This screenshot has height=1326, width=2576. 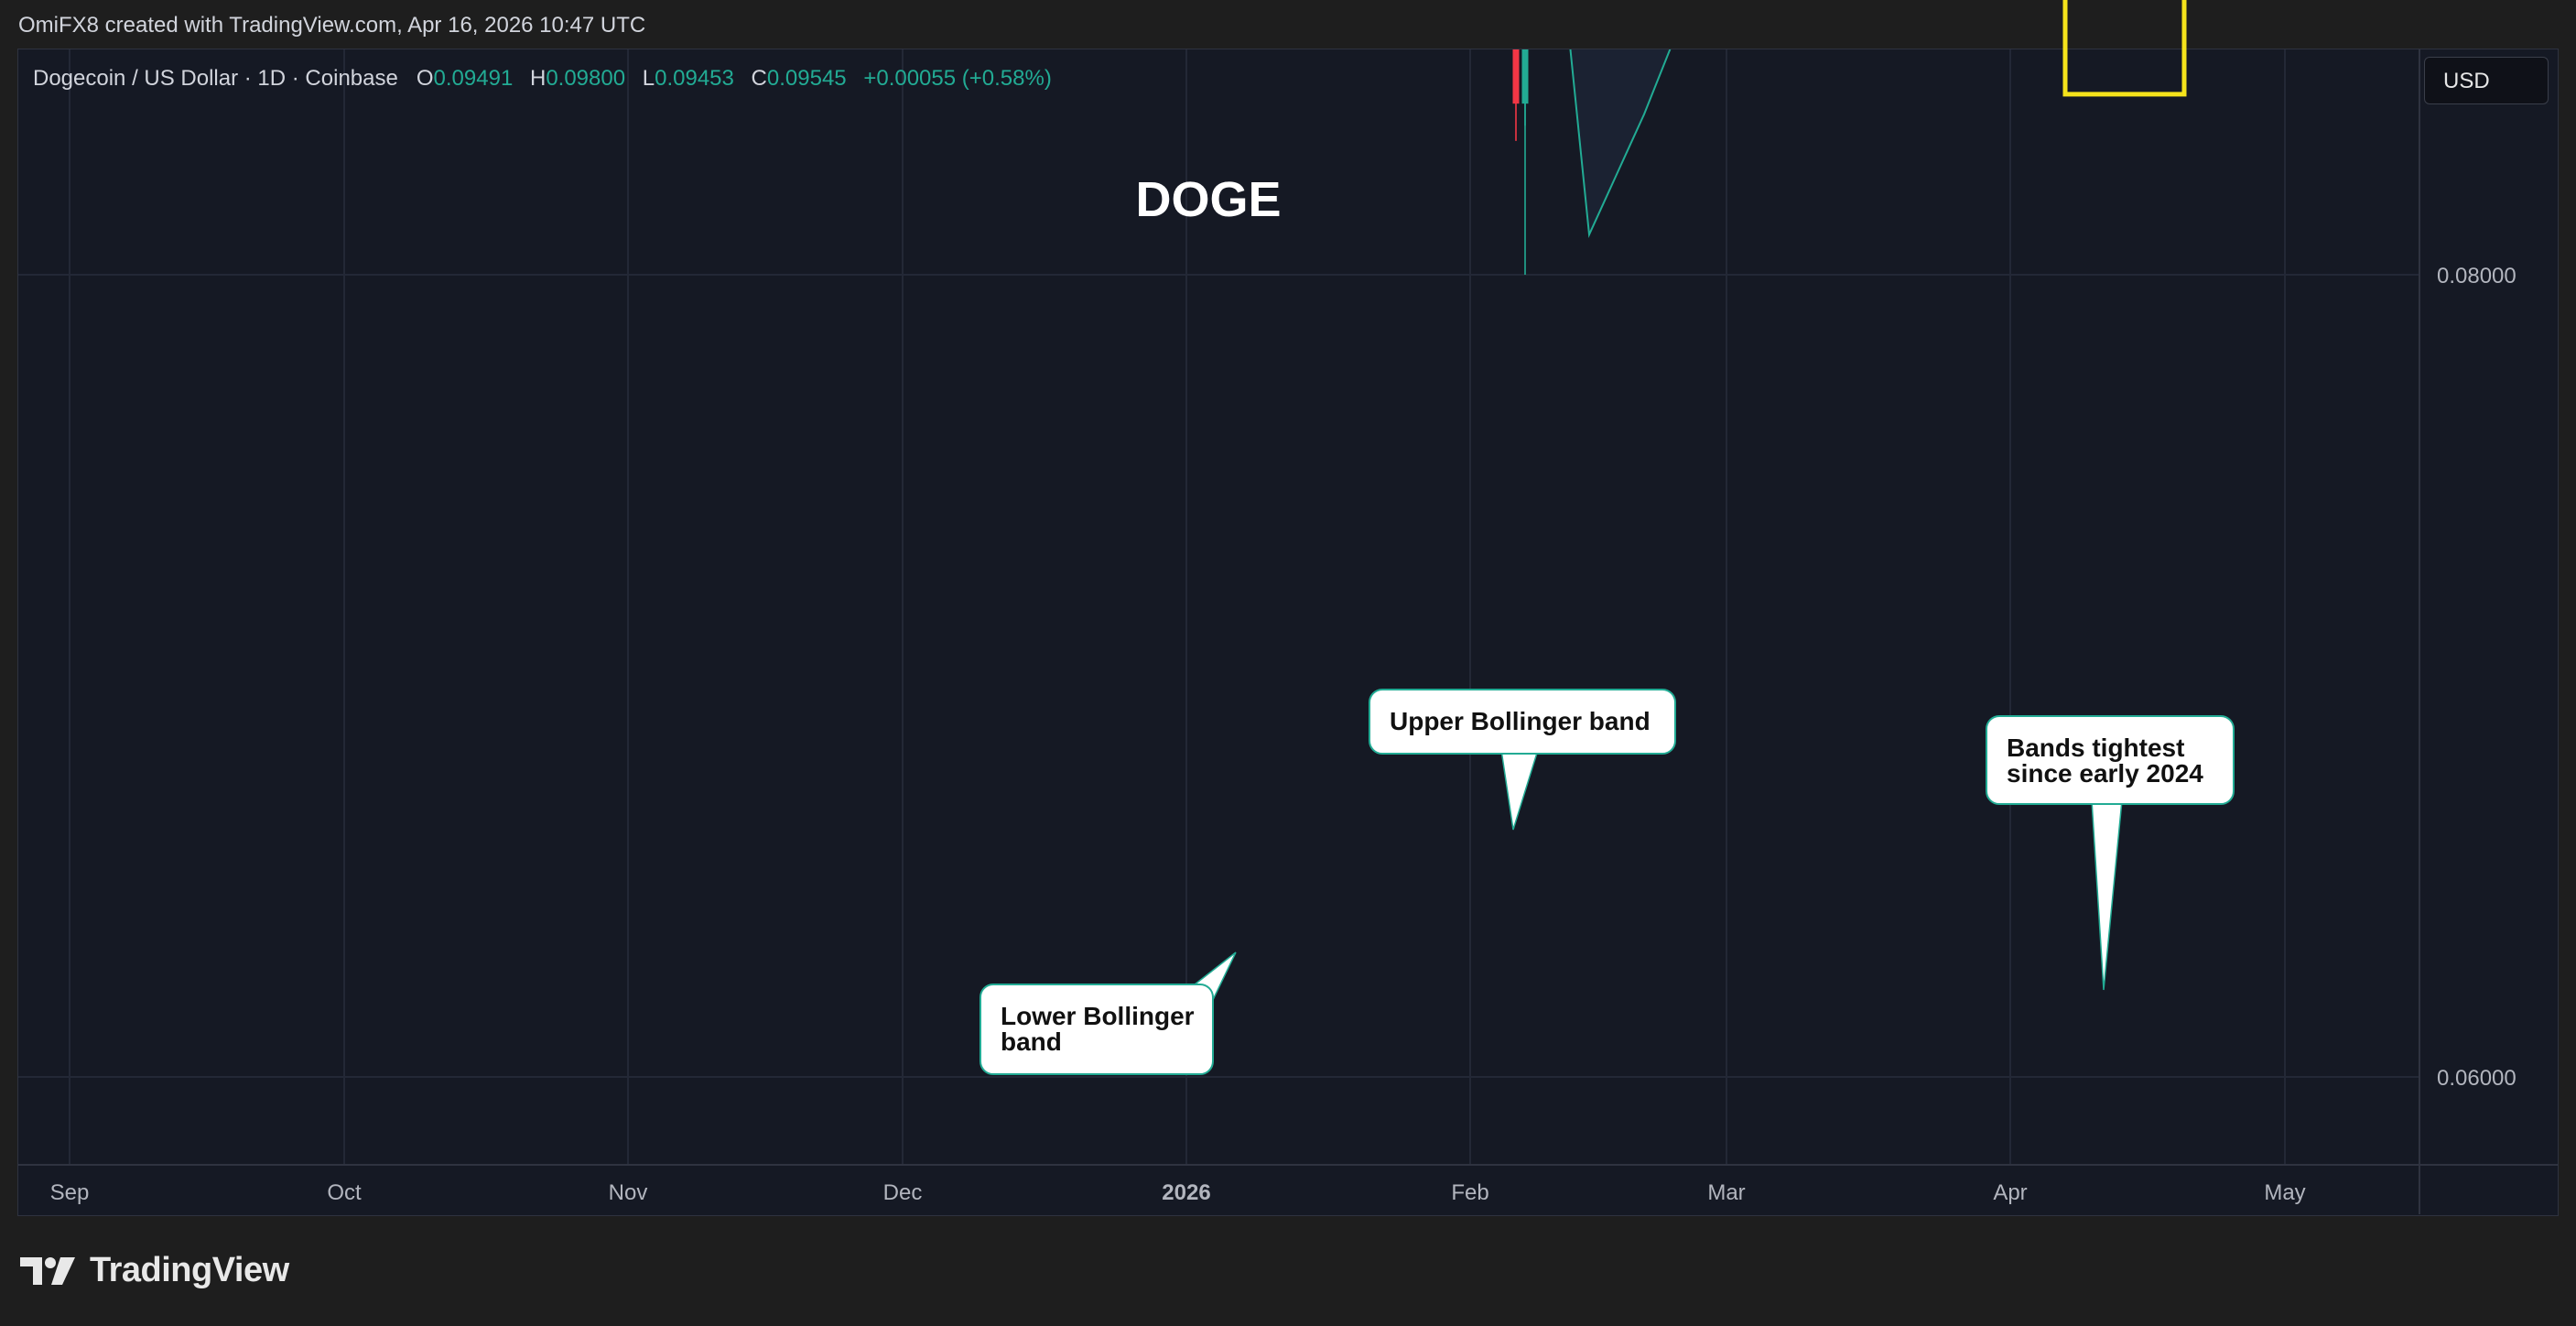 What do you see at coordinates (958, 78) in the screenshot?
I see `change-value: +0.00055 (+0.58%)` at bounding box center [958, 78].